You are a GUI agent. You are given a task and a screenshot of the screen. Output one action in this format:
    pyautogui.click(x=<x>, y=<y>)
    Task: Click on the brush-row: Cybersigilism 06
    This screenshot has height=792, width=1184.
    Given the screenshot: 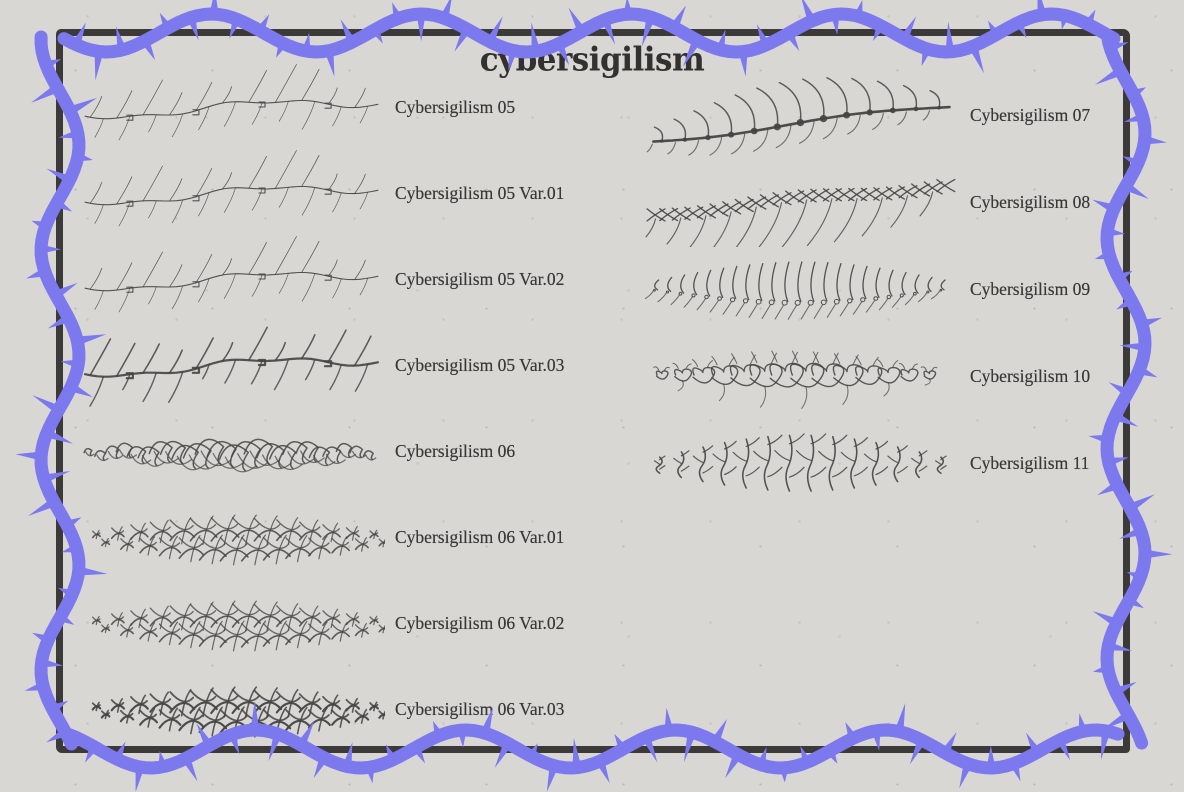 What is the action you would take?
    pyautogui.click(x=322, y=451)
    